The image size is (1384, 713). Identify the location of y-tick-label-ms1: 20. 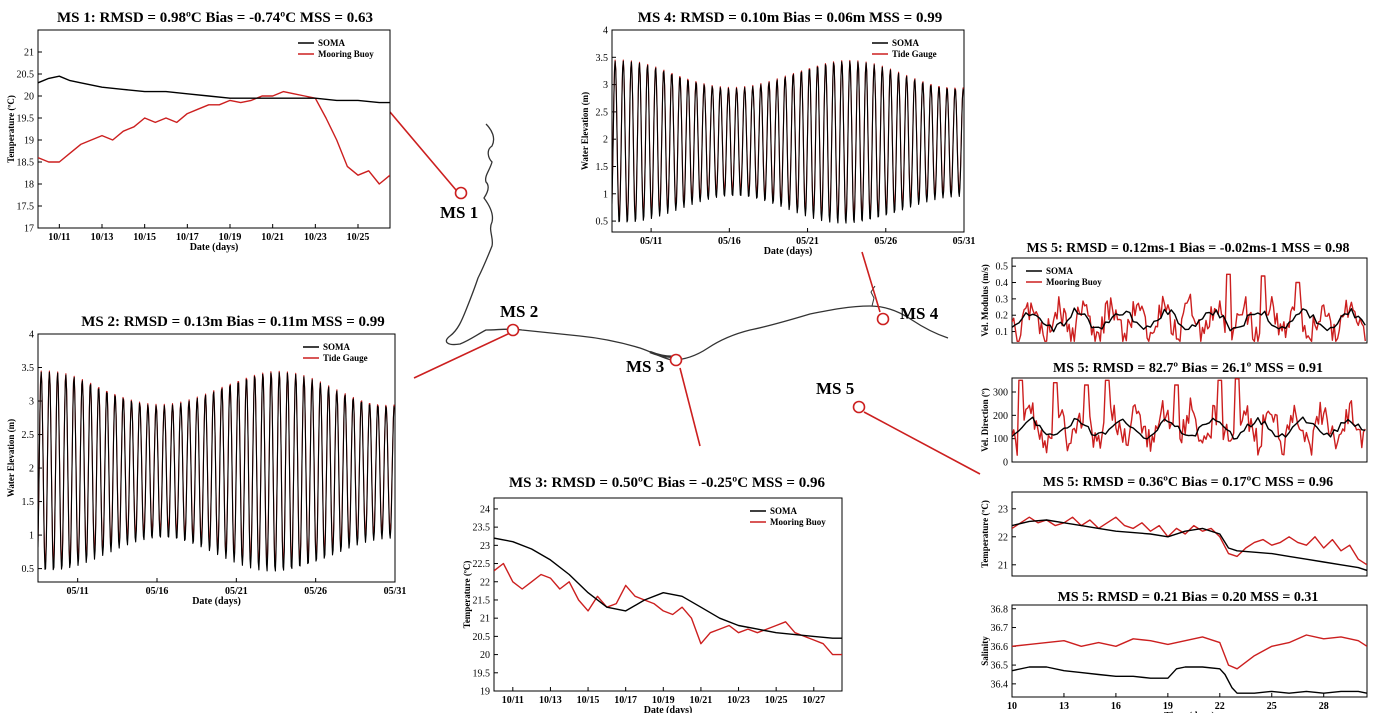
(29, 97).